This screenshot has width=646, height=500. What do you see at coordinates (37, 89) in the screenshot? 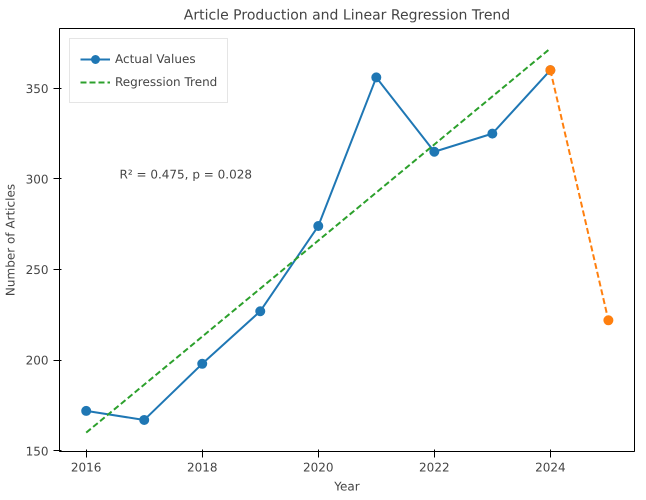
I see `y-tick-label: 350` at bounding box center [37, 89].